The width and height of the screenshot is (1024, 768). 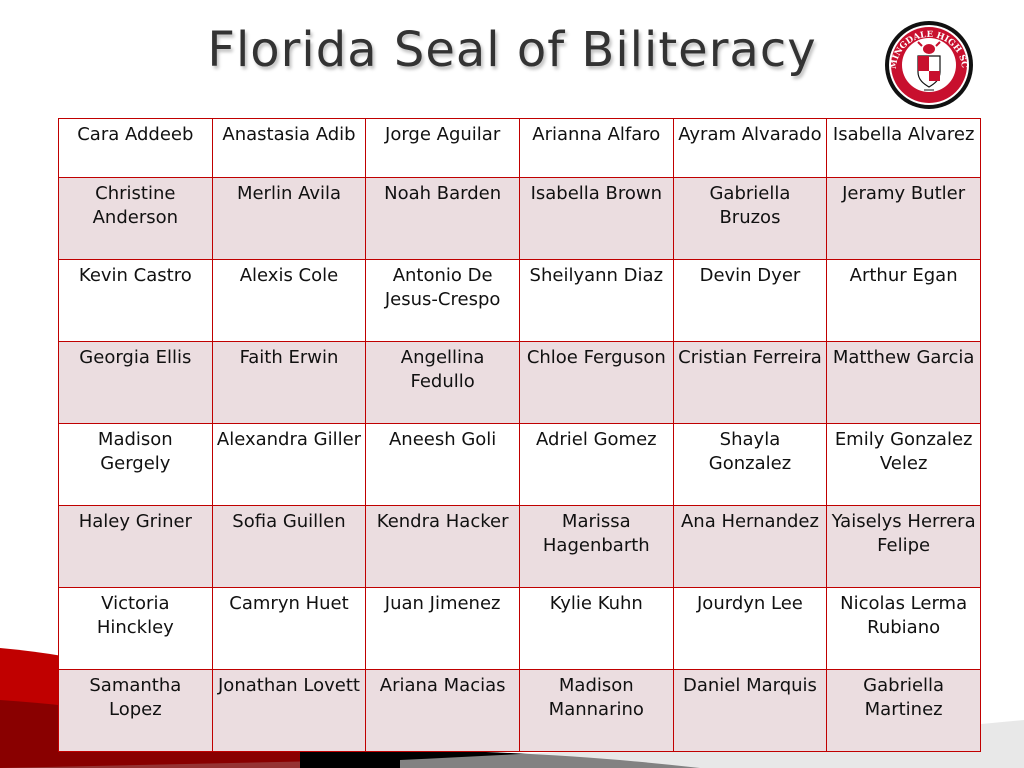 I want to click on student-name-cell: Kylie Kuhn, so click(x=596, y=628).